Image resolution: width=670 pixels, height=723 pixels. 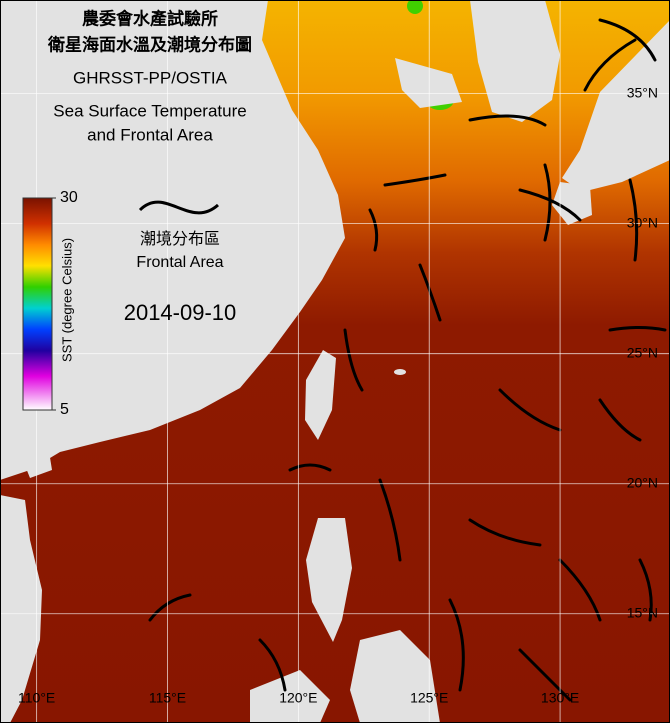 I want to click on lon-label: 115°E, so click(x=167, y=698).